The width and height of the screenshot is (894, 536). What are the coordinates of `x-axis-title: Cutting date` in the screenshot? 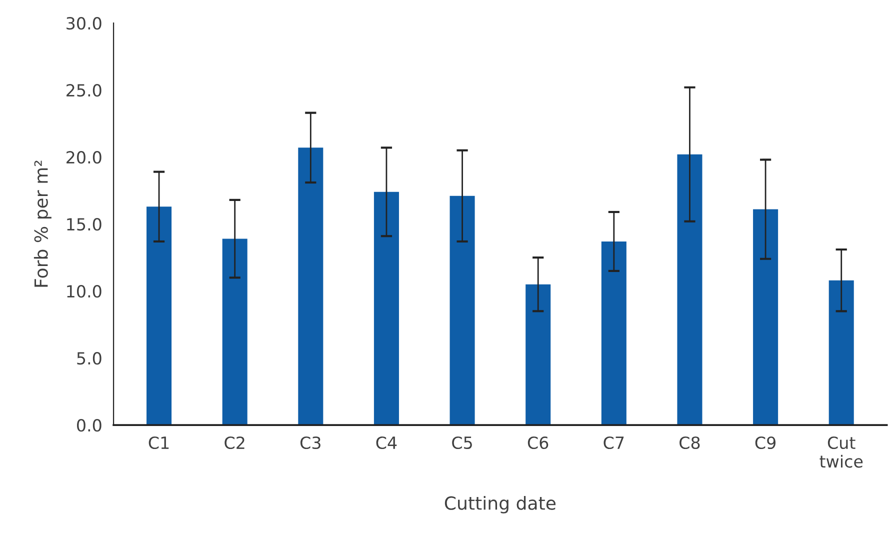 It's located at (500, 505).